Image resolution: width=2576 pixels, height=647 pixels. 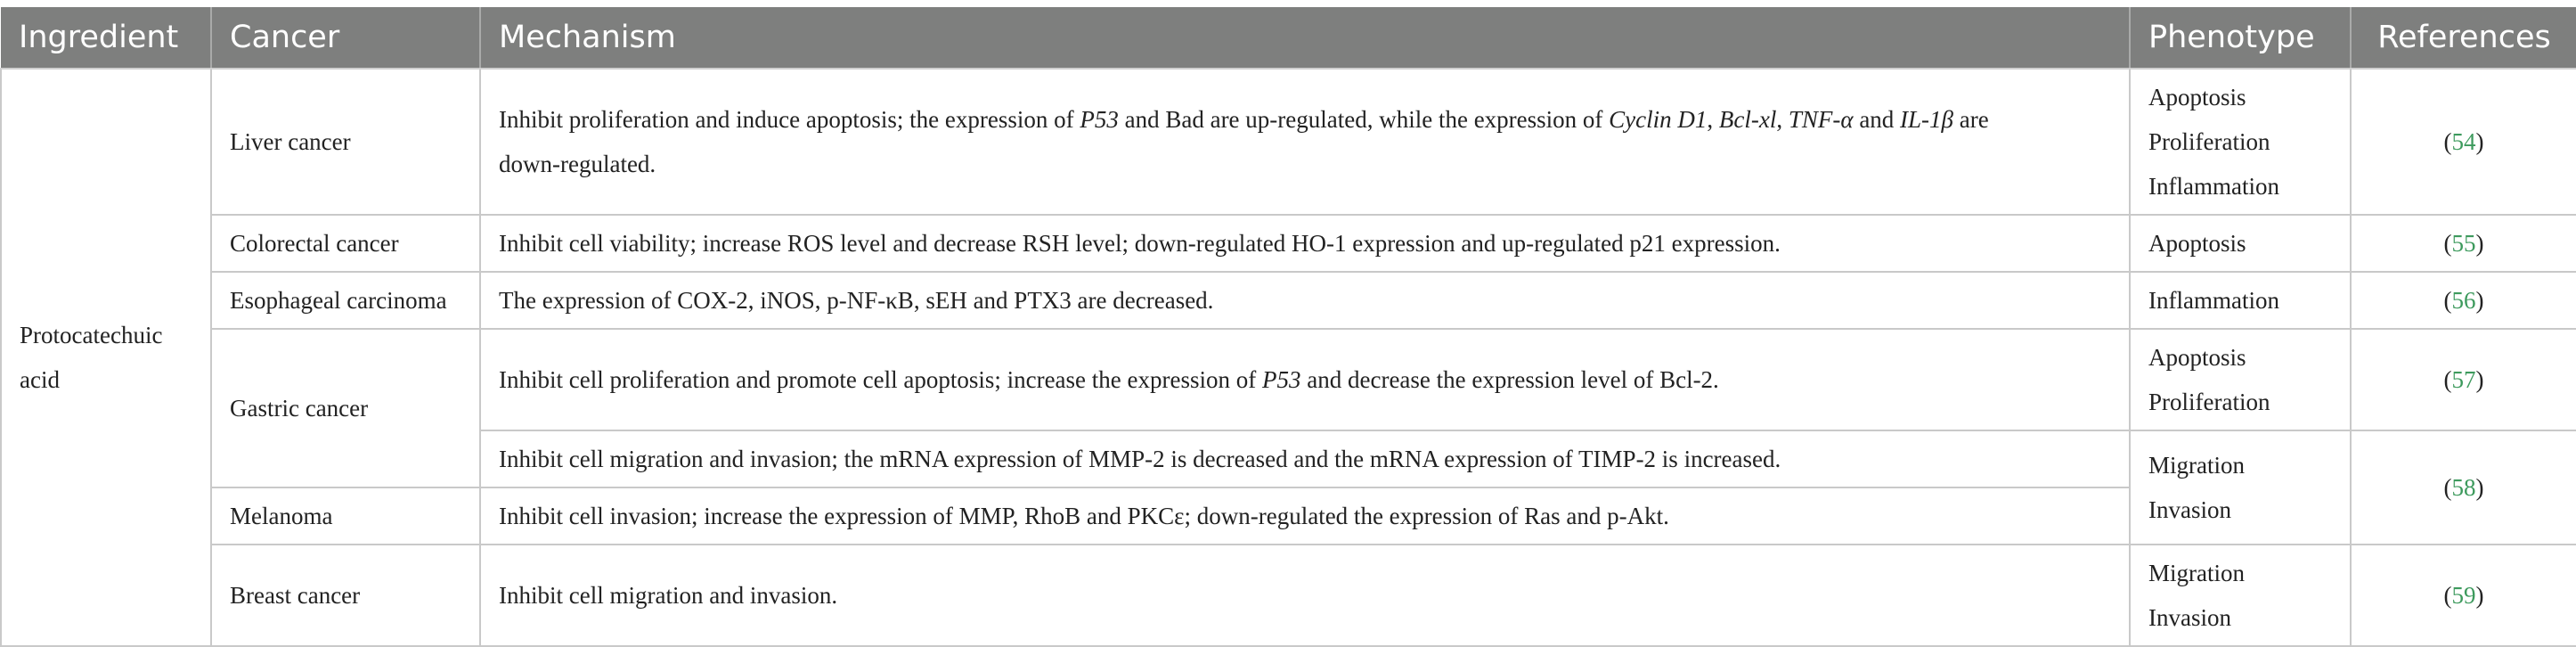 What do you see at coordinates (1305, 595) in the screenshot?
I see `mechanism-cell: Inhibit cell migration and invasion.` at bounding box center [1305, 595].